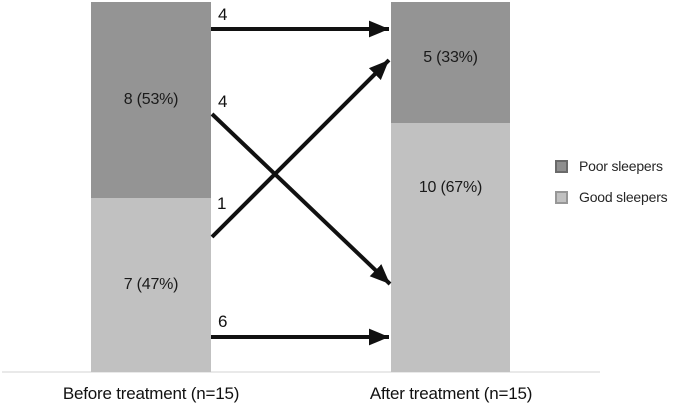 The image size is (685, 410). What do you see at coordinates (223, 101) in the screenshot?
I see `arrow-count-poor-to-good: 4` at bounding box center [223, 101].